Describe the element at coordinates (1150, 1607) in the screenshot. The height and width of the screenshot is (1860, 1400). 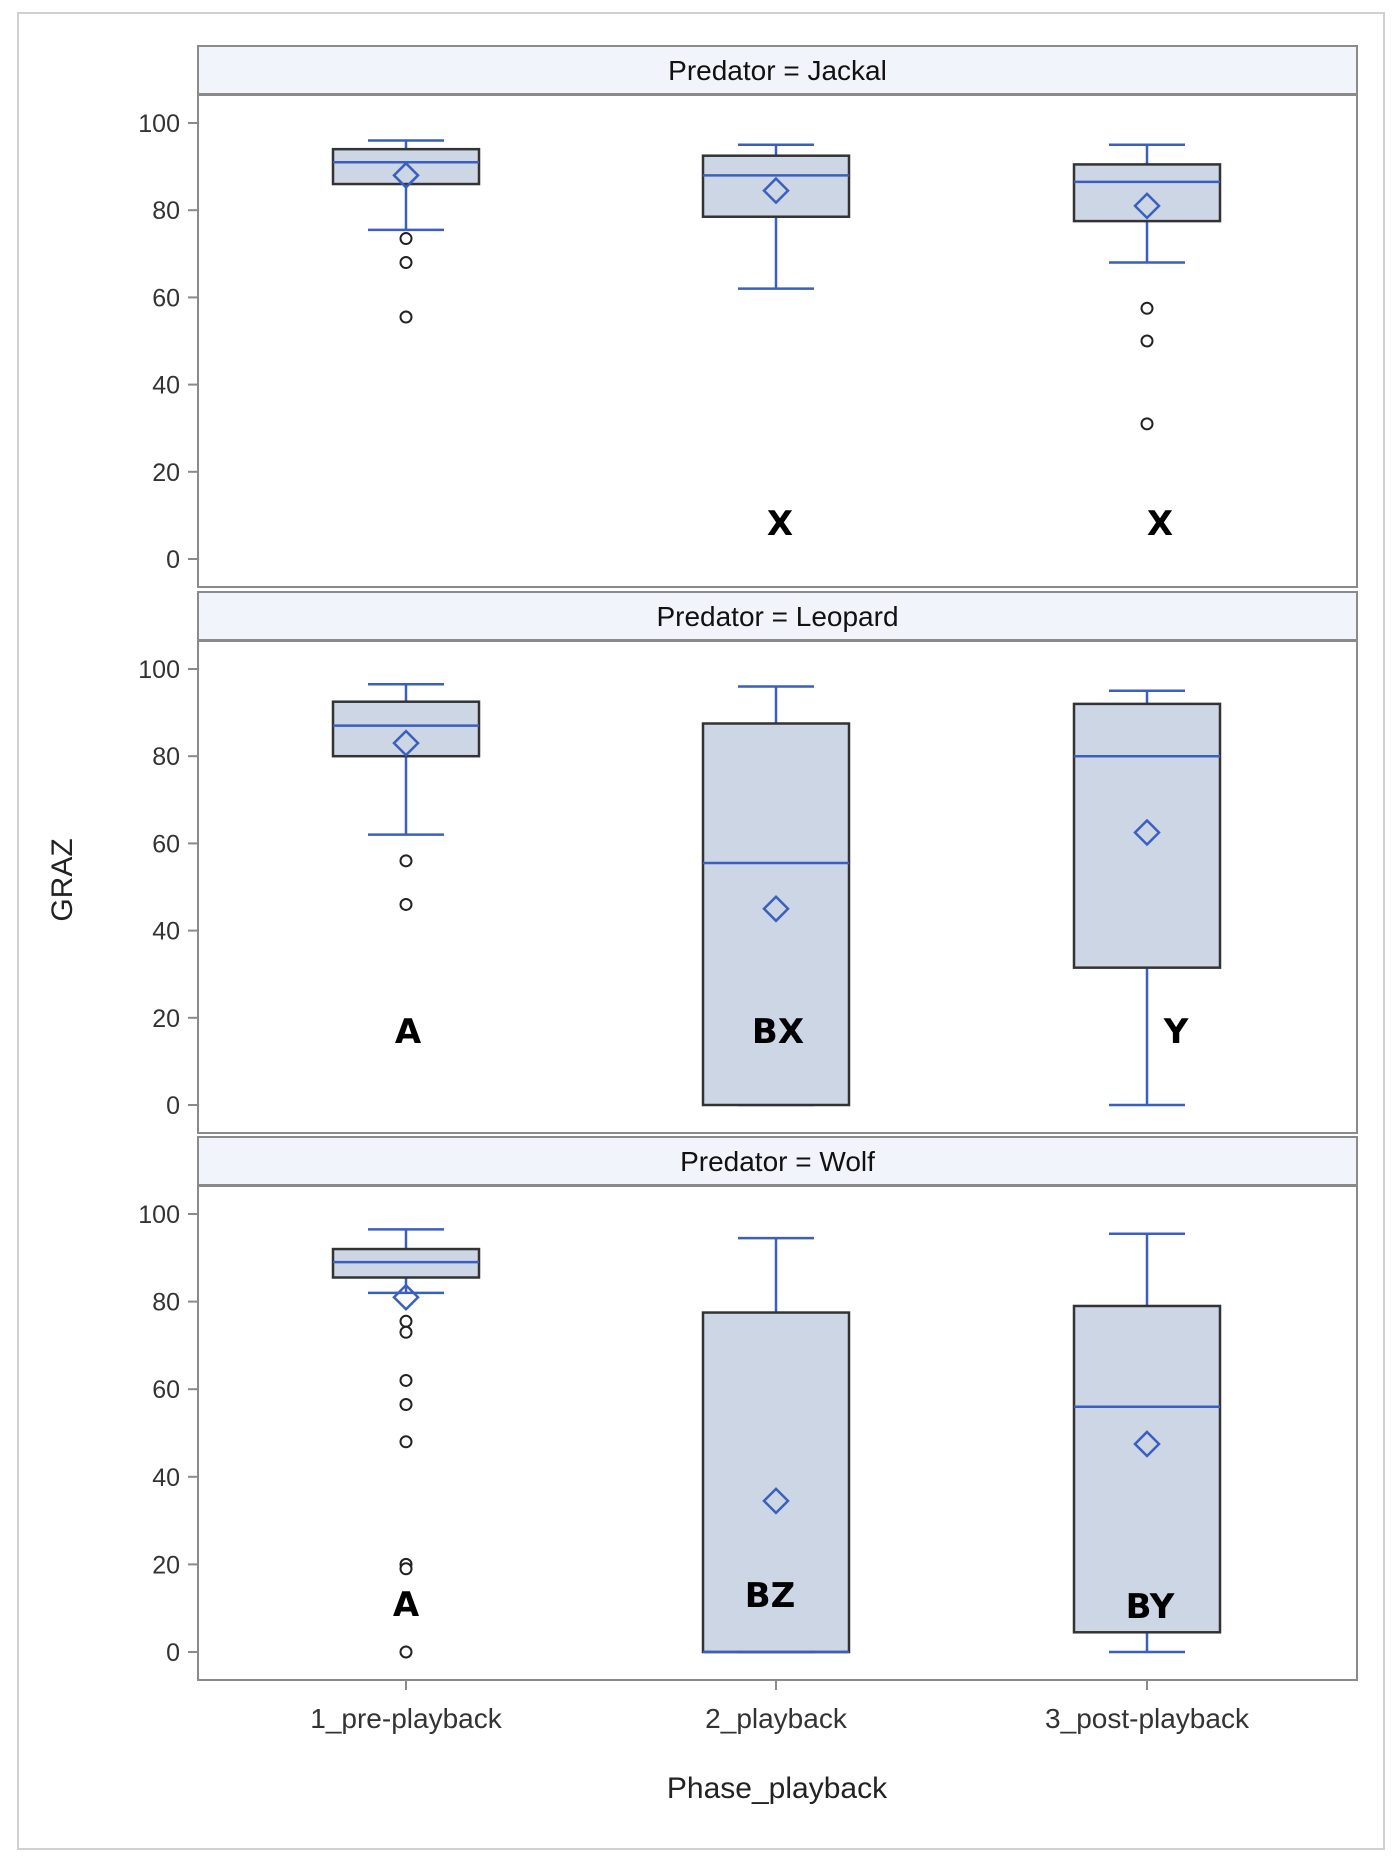
I see `significance-letters: BY` at that location.